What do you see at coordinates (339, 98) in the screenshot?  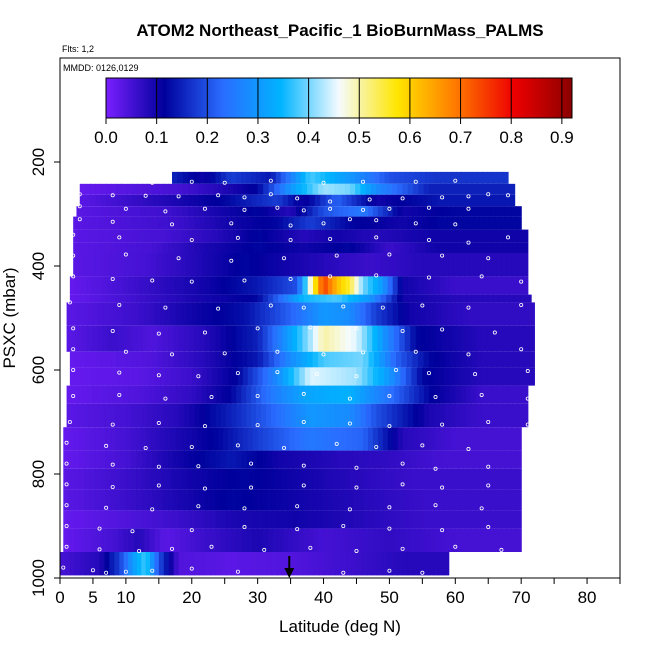 I see `colorbar-gradient` at bounding box center [339, 98].